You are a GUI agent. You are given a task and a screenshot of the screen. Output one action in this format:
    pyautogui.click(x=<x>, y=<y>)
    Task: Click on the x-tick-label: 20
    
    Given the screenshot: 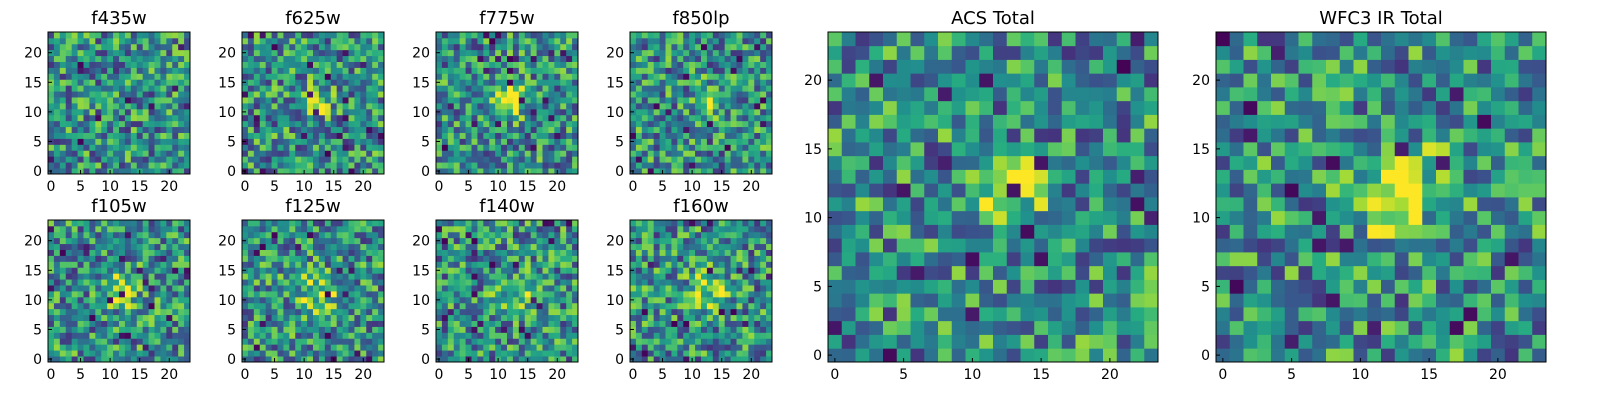 What is the action you would take?
    pyautogui.click(x=169, y=187)
    